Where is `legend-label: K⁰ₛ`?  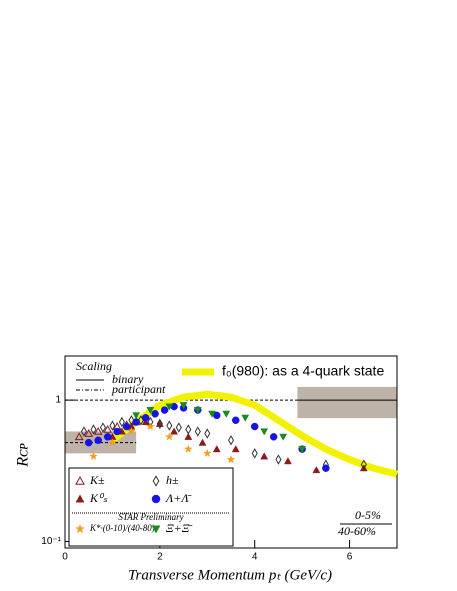
legend-label: K⁰ₛ is located at coordinates (98, 498).